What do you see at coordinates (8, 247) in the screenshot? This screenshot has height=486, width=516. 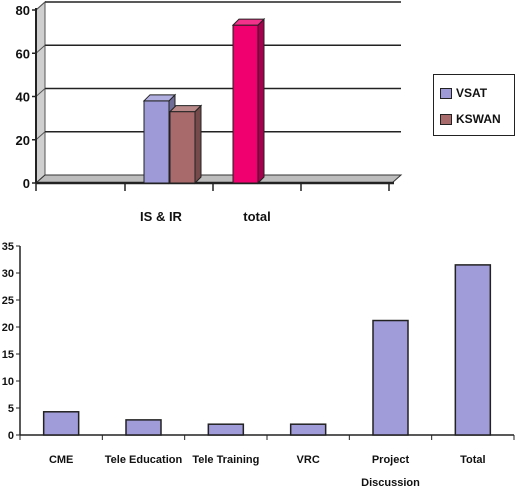 I see `y-tick-label: 35` at bounding box center [8, 247].